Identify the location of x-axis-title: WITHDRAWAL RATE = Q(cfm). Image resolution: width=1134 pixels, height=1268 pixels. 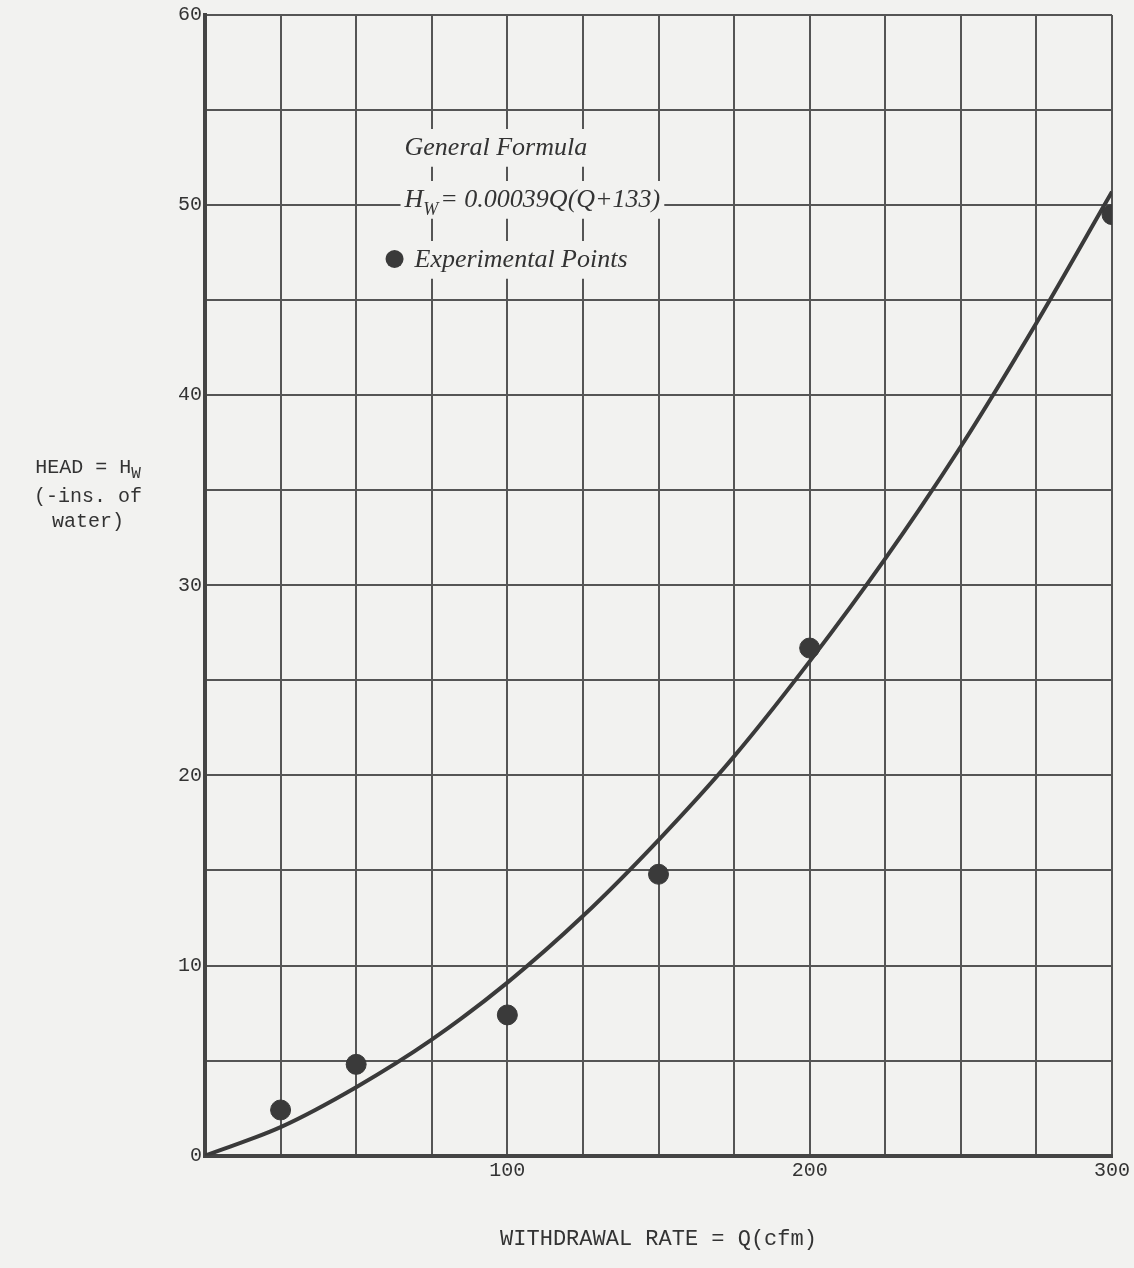
(658, 1239).